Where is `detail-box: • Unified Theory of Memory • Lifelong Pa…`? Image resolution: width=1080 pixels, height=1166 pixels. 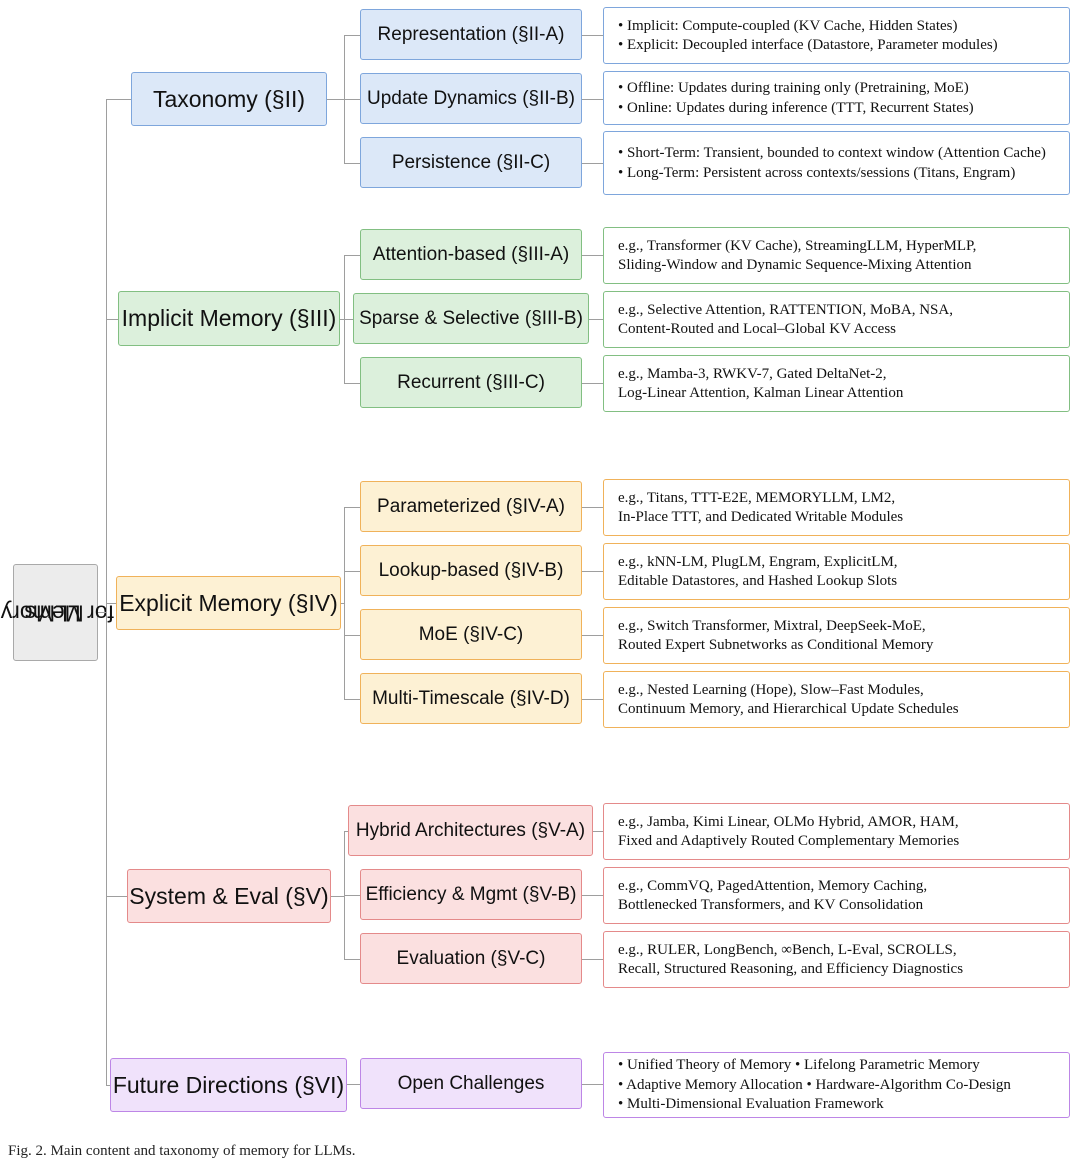
detail-box: • Unified Theory of Memory • Lifelong Pa… is located at coordinates (836, 1085).